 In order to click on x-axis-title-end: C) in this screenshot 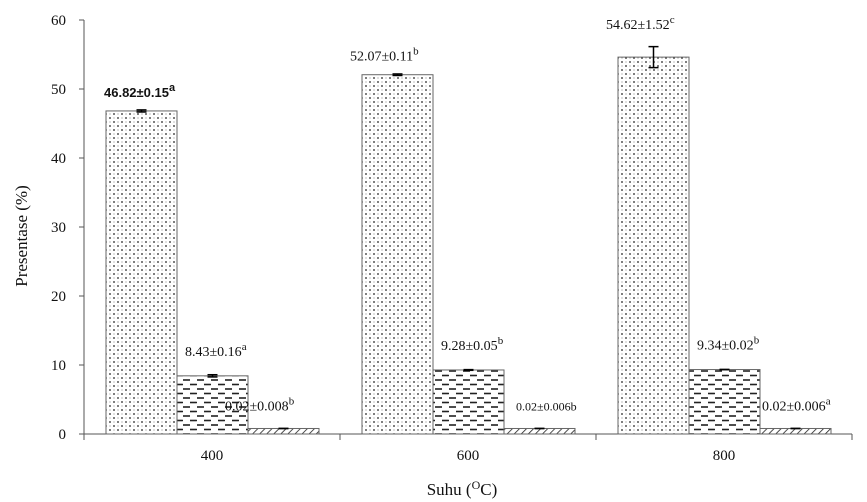, I will do `click(488, 489)`.